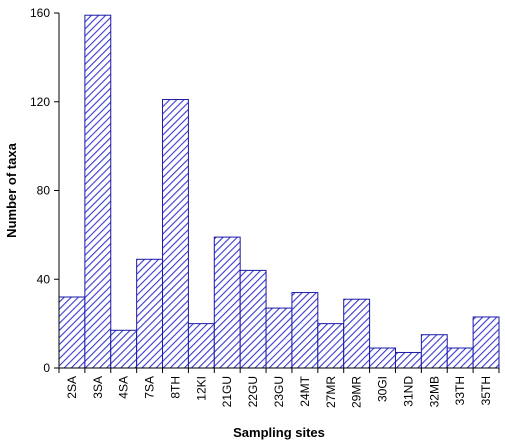 Image resolution: width=505 pixels, height=446 pixels. Describe the element at coordinates (279, 432) in the screenshot. I see `x-axis-title: Sampling sites` at that location.